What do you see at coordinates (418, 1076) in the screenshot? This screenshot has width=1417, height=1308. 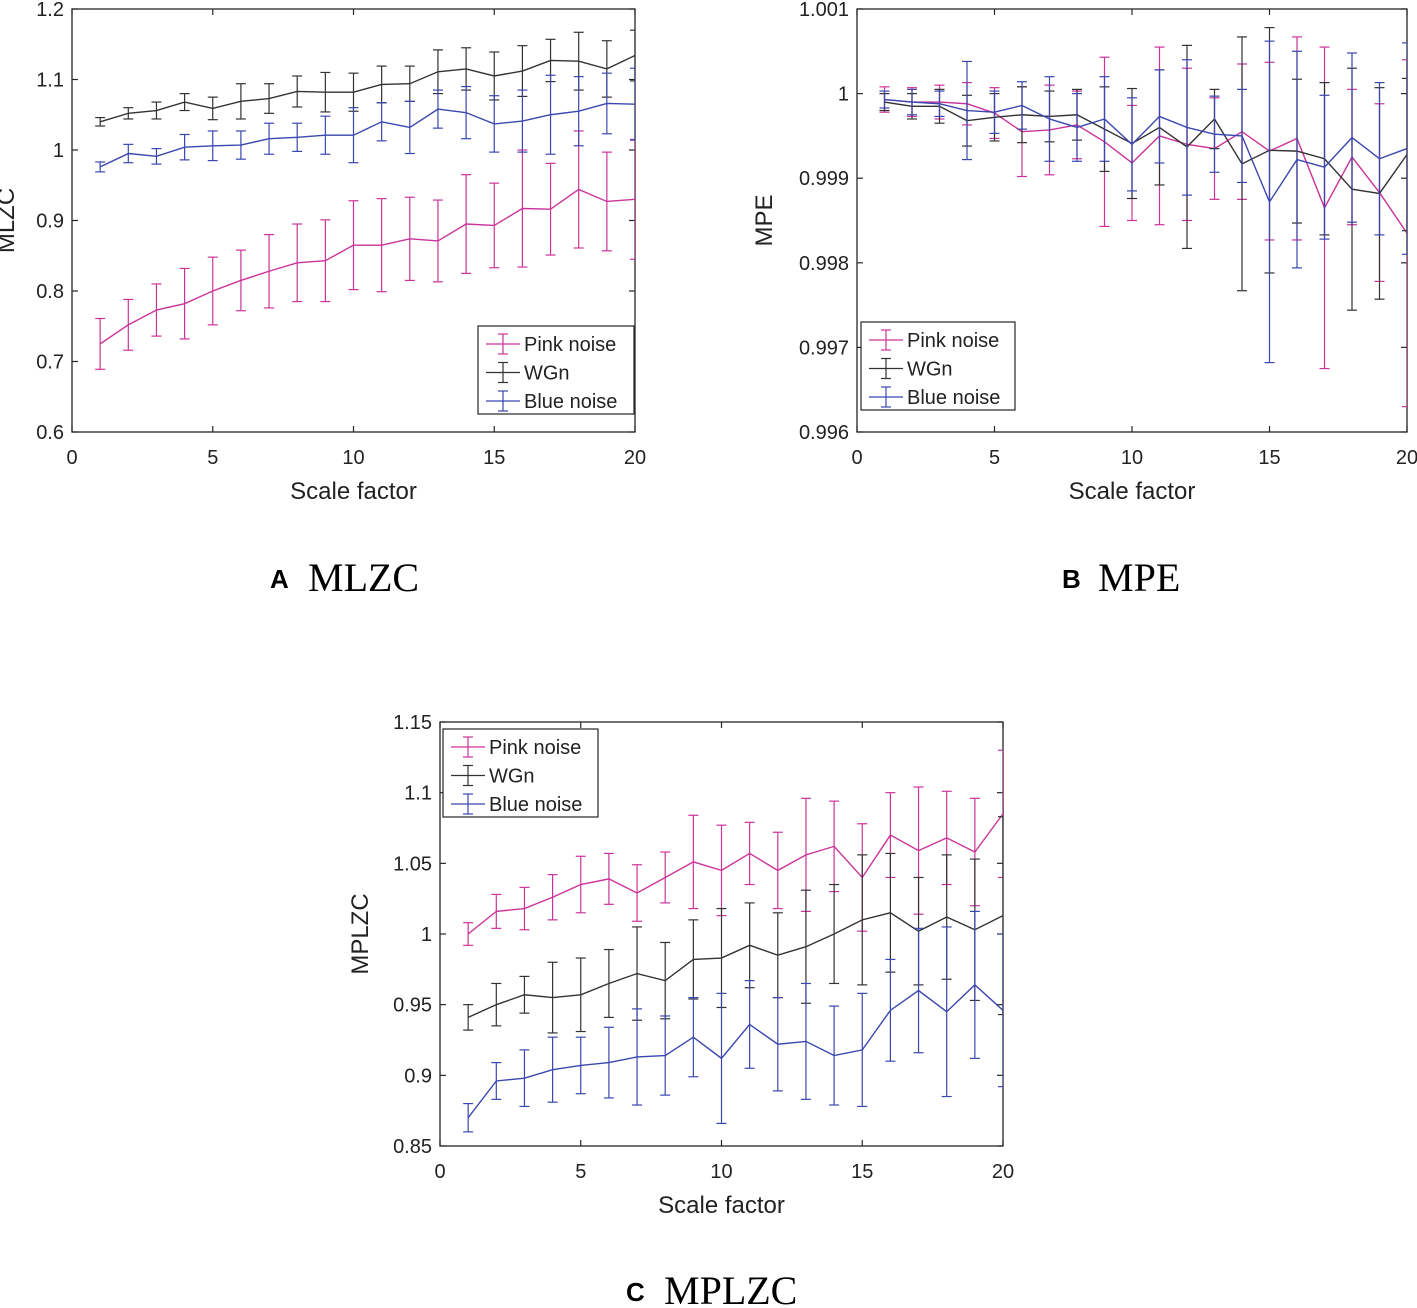 I see `y-tick-label: 0.9` at bounding box center [418, 1076].